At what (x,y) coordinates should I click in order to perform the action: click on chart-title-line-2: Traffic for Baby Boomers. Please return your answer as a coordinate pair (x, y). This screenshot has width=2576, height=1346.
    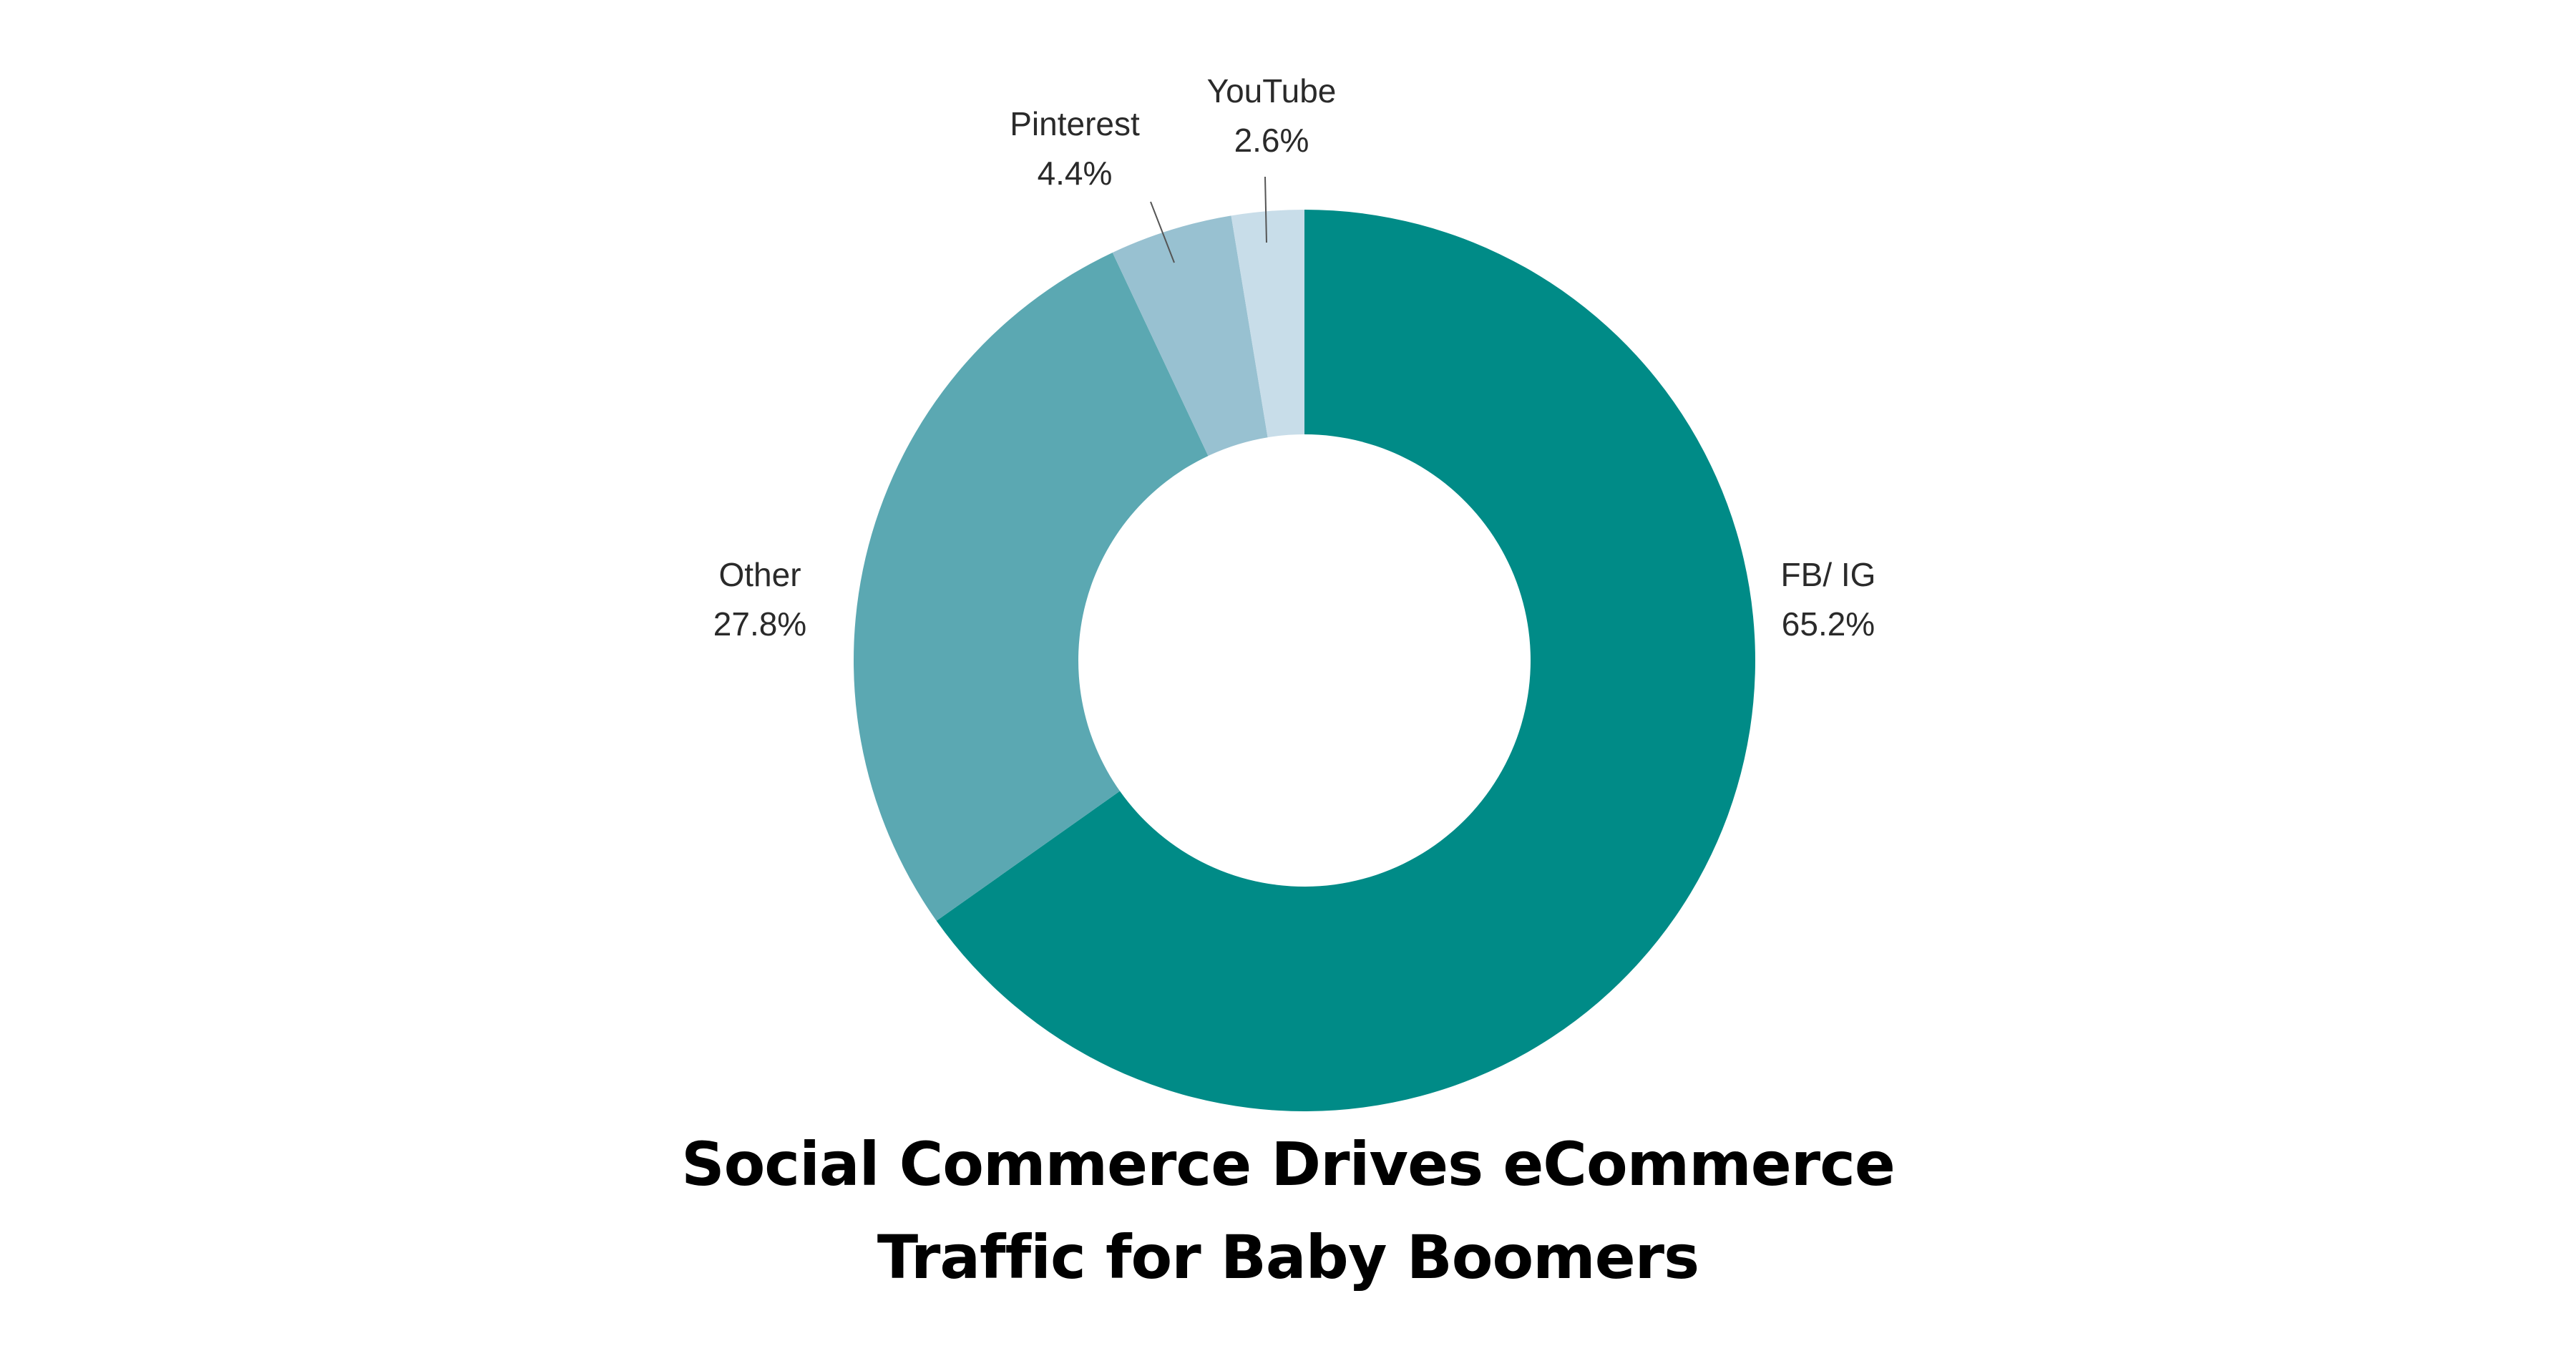
    Looking at the image, I should click on (1288, 1257).